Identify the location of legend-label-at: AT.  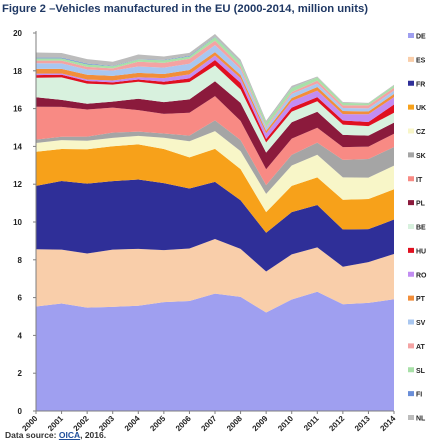
(421, 347).